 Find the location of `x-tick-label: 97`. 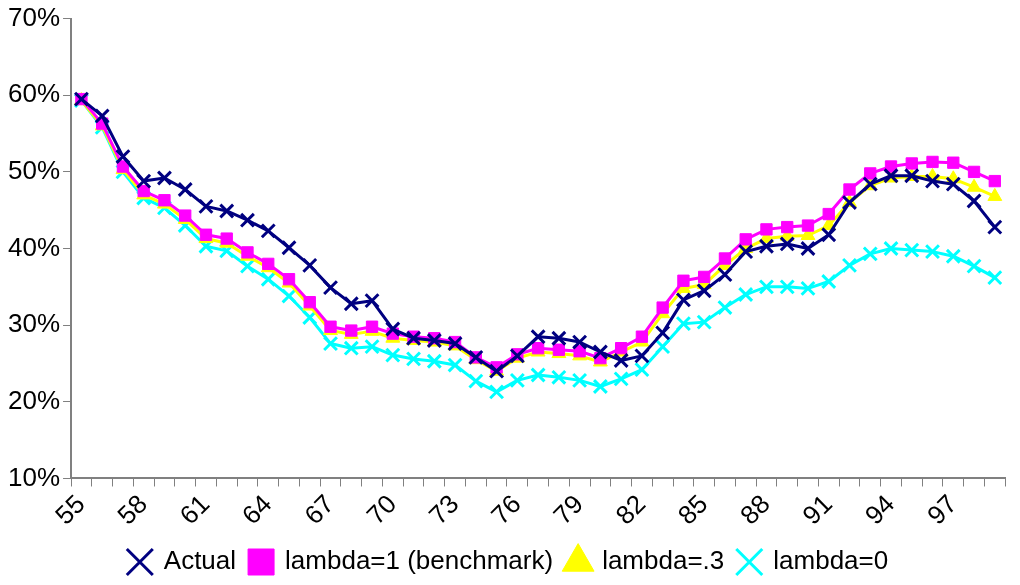

x-tick-label: 97 is located at coordinates (941, 509).